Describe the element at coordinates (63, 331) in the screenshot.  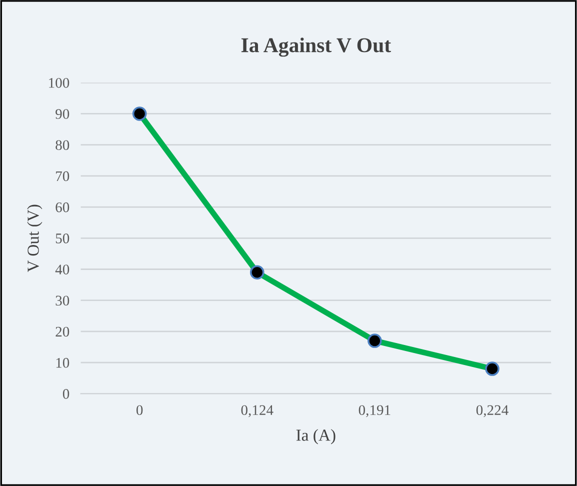
I see `y-tick-label: 20` at that location.